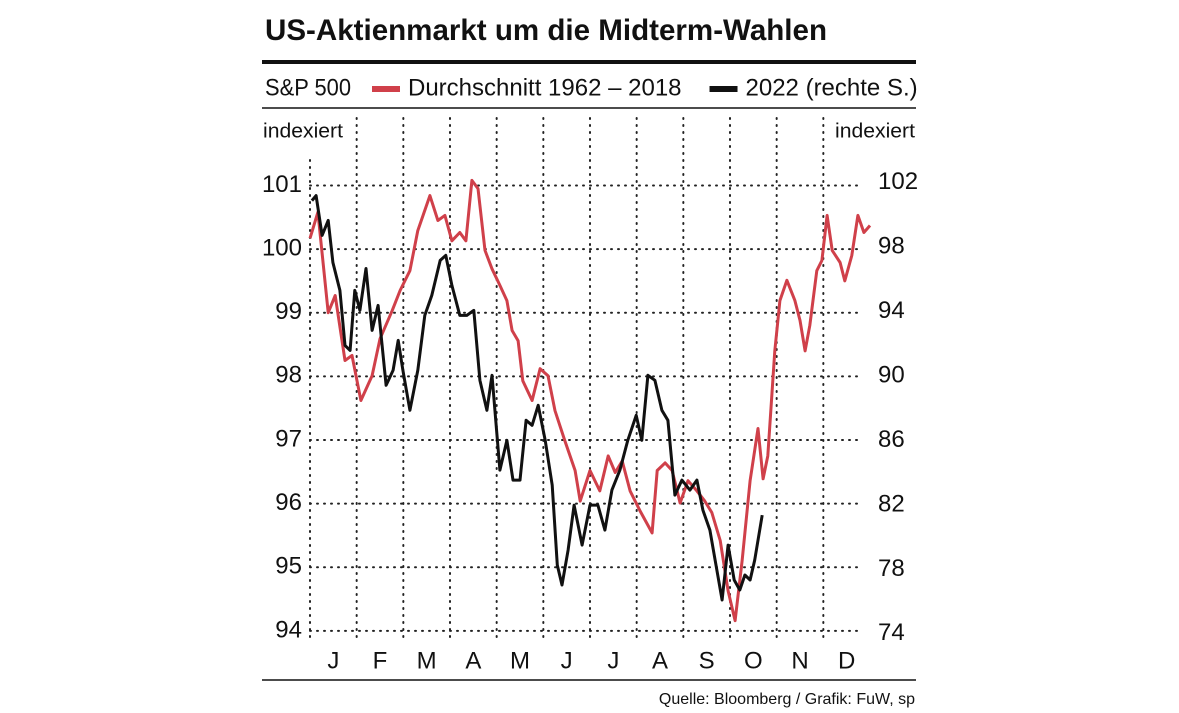 Image resolution: width=1179 pixels, height=713 pixels. What do you see at coordinates (308, 87) in the screenshot?
I see `subtitle: S&P 500` at bounding box center [308, 87].